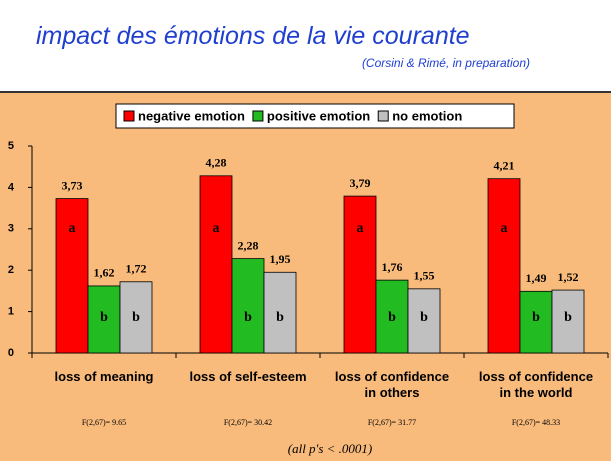 The height and width of the screenshot is (461, 611). I want to click on y-tick-label: 1, so click(11, 312).